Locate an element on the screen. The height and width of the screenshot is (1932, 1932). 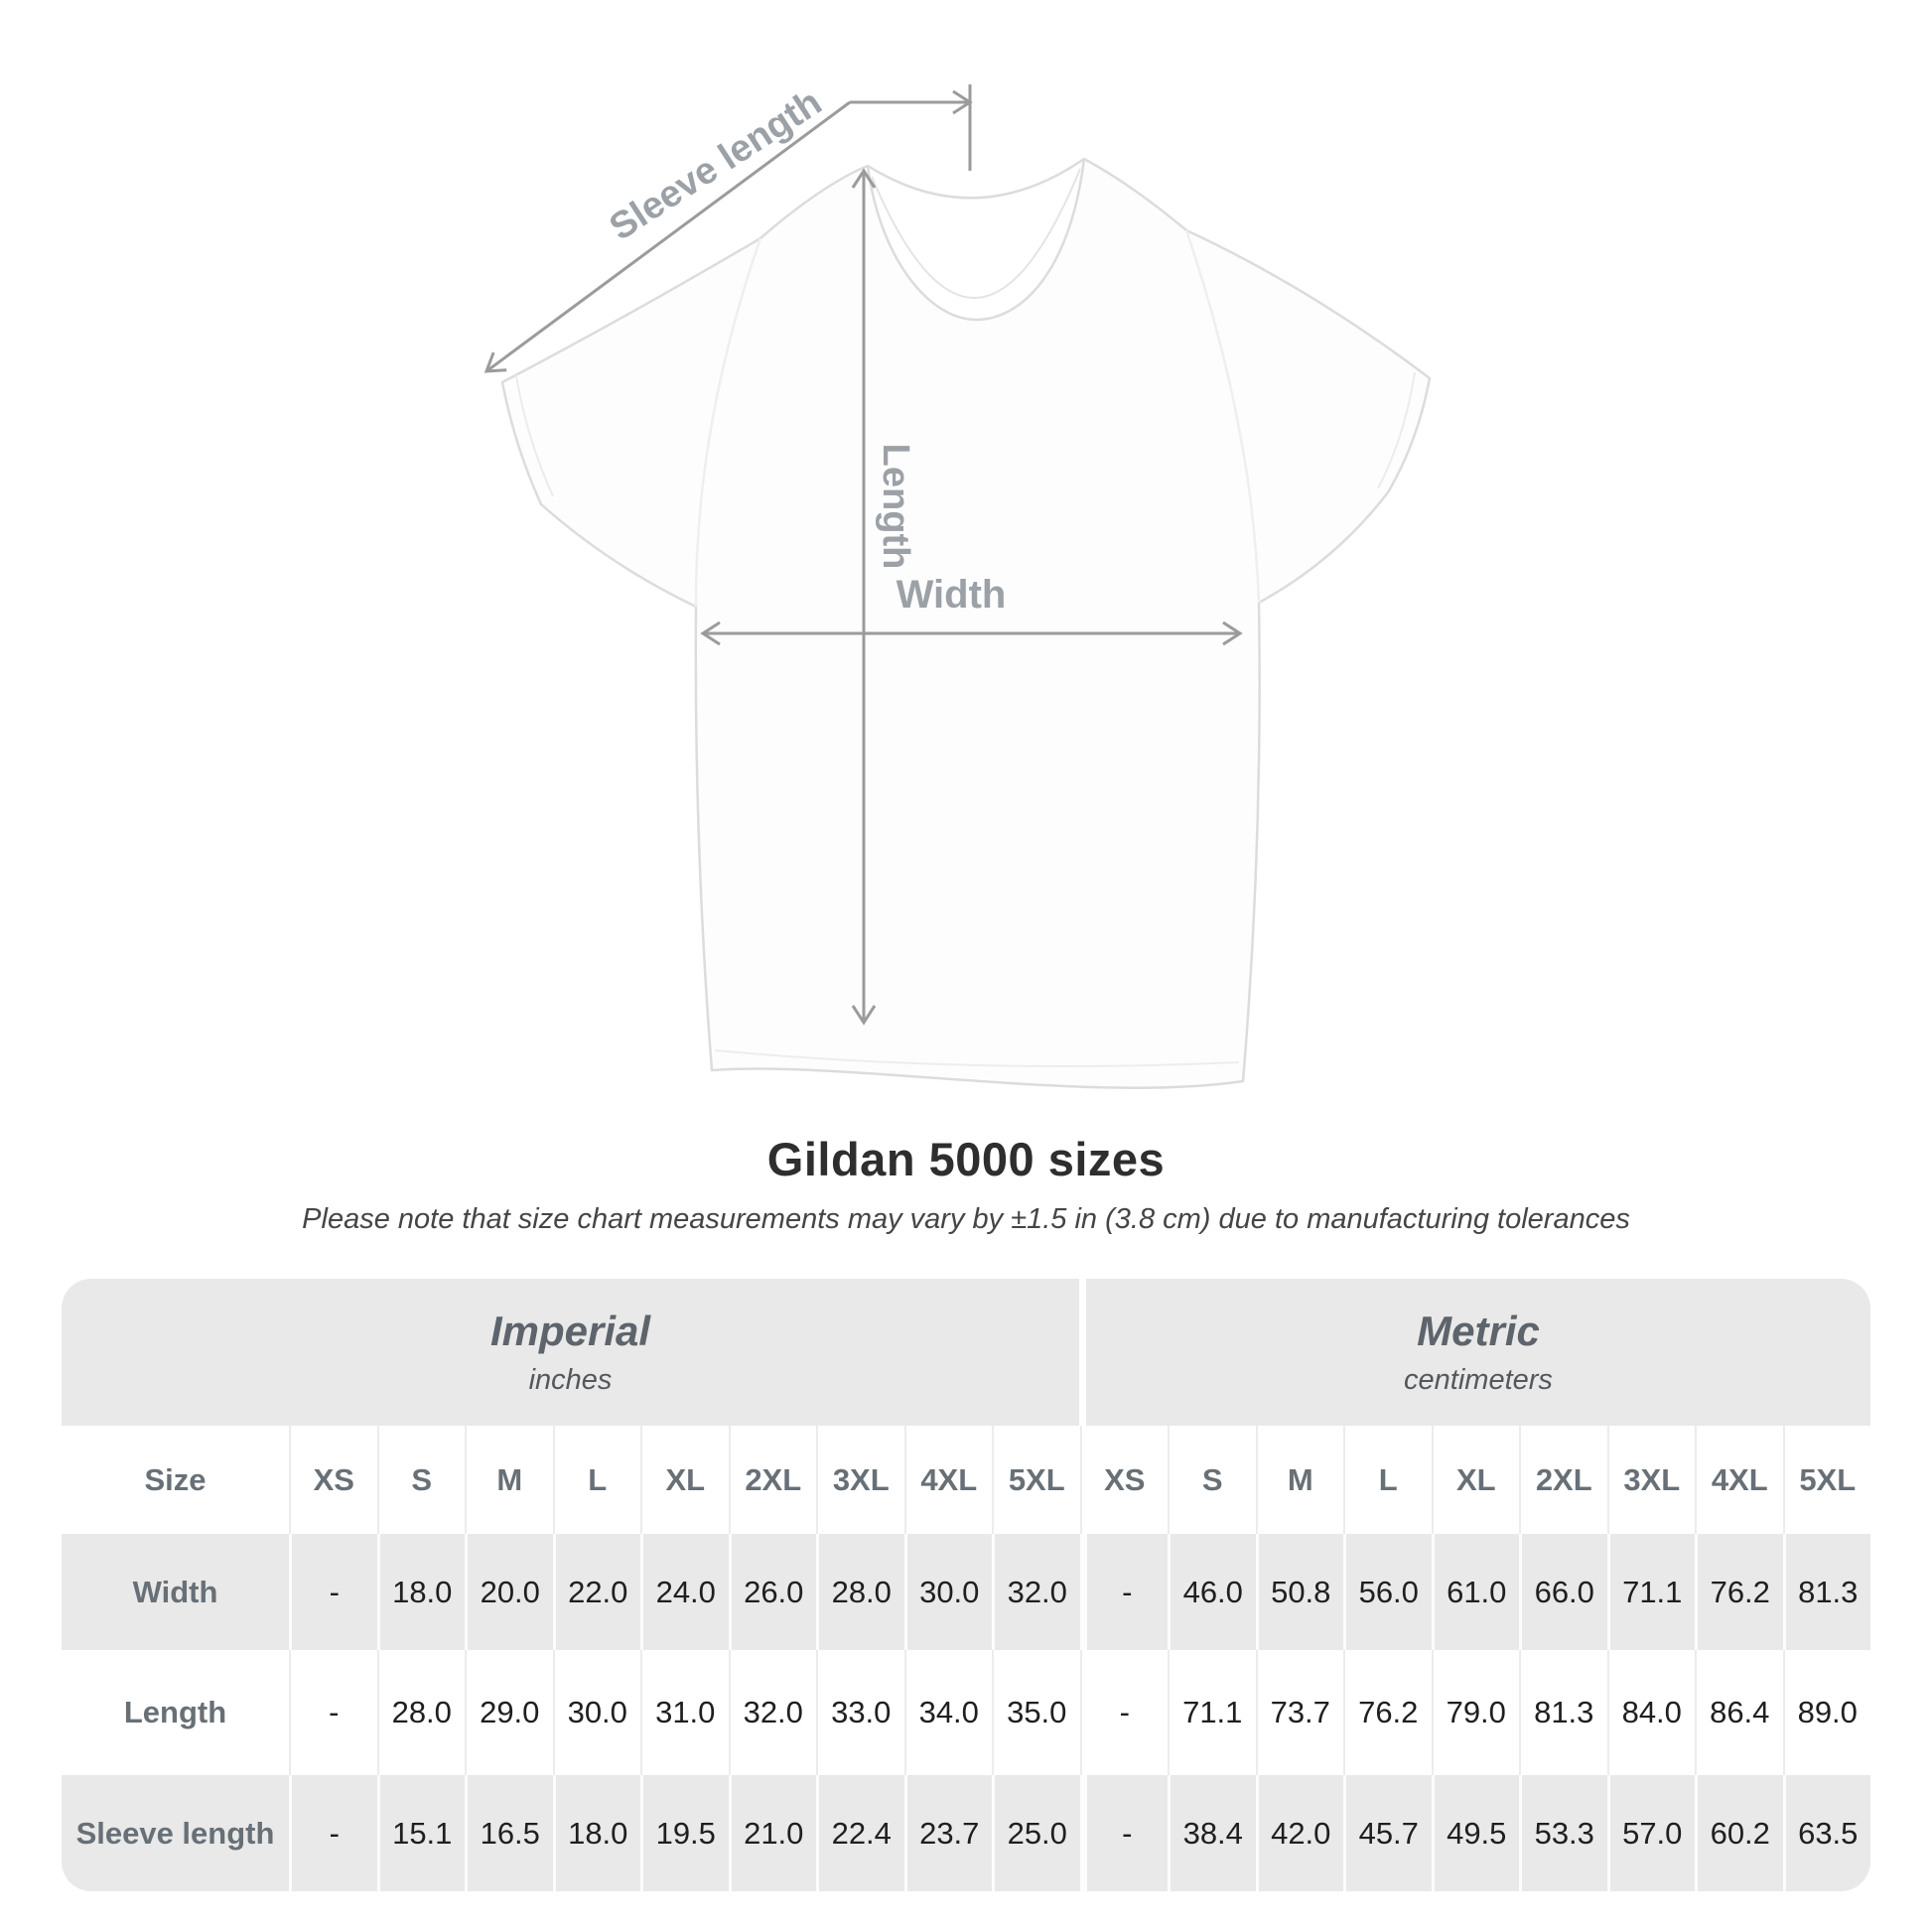
data-cell: 84.0 is located at coordinates (1651, 1713).